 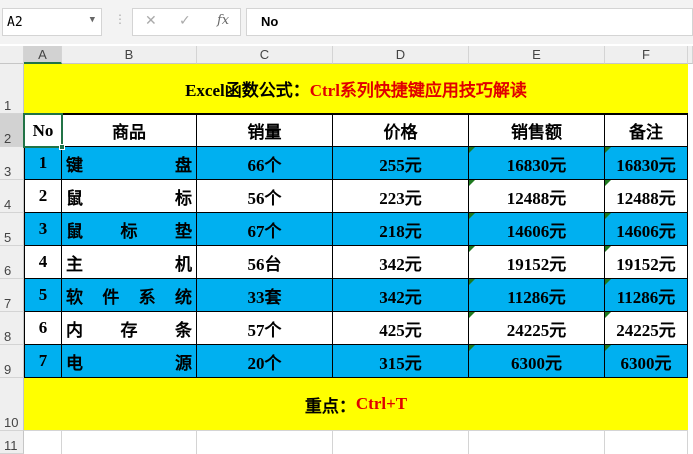 I want to click on table-cell: 315元, so click(x=401, y=361).